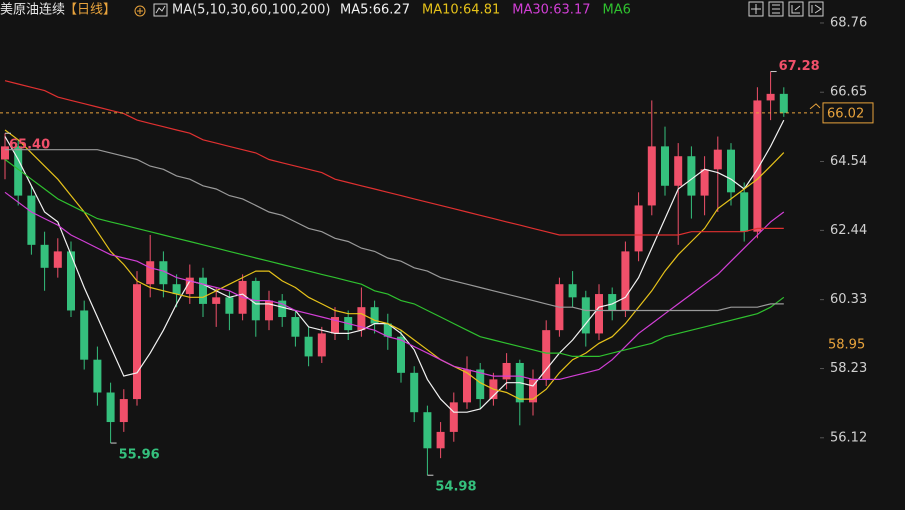 Image resolution: width=905 pixels, height=510 pixels. What do you see at coordinates (616, 10) in the screenshot?
I see `legend-entry: MA6` at bounding box center [616, 10].